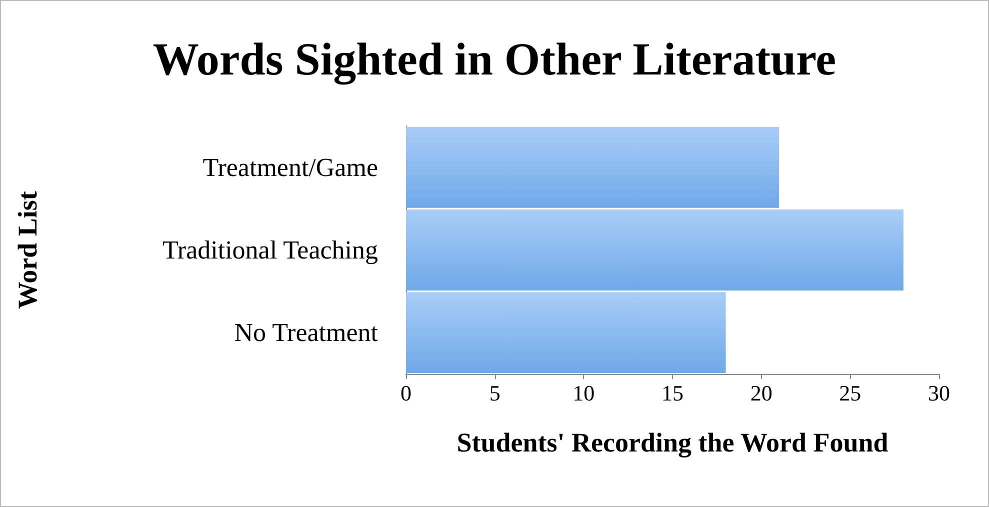  Describe the element at coordinates (27, 250) in the screenshot. I see `y-axis-title: Word List` at that location.